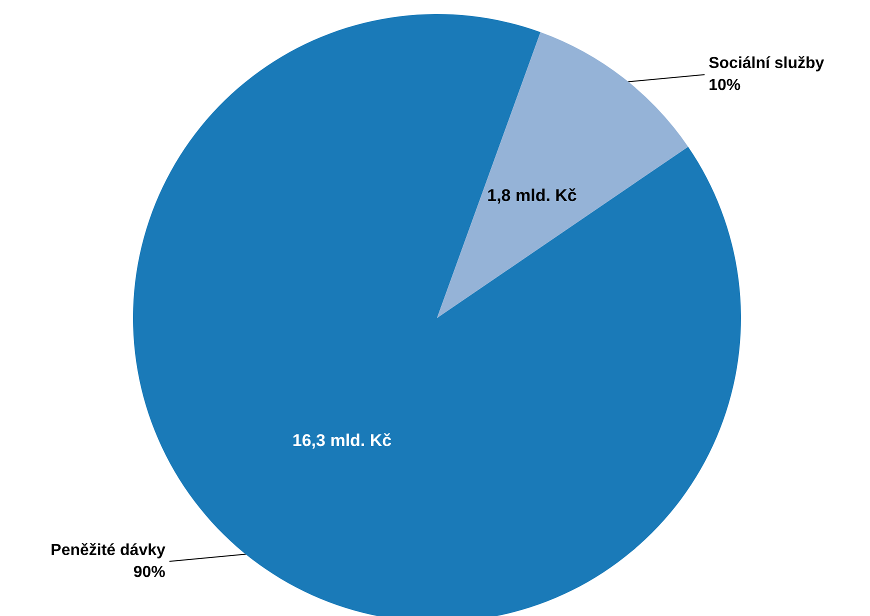  Describe the element at coordinates (149, 572) in the screenshot. I see `text: 90%` at that location.